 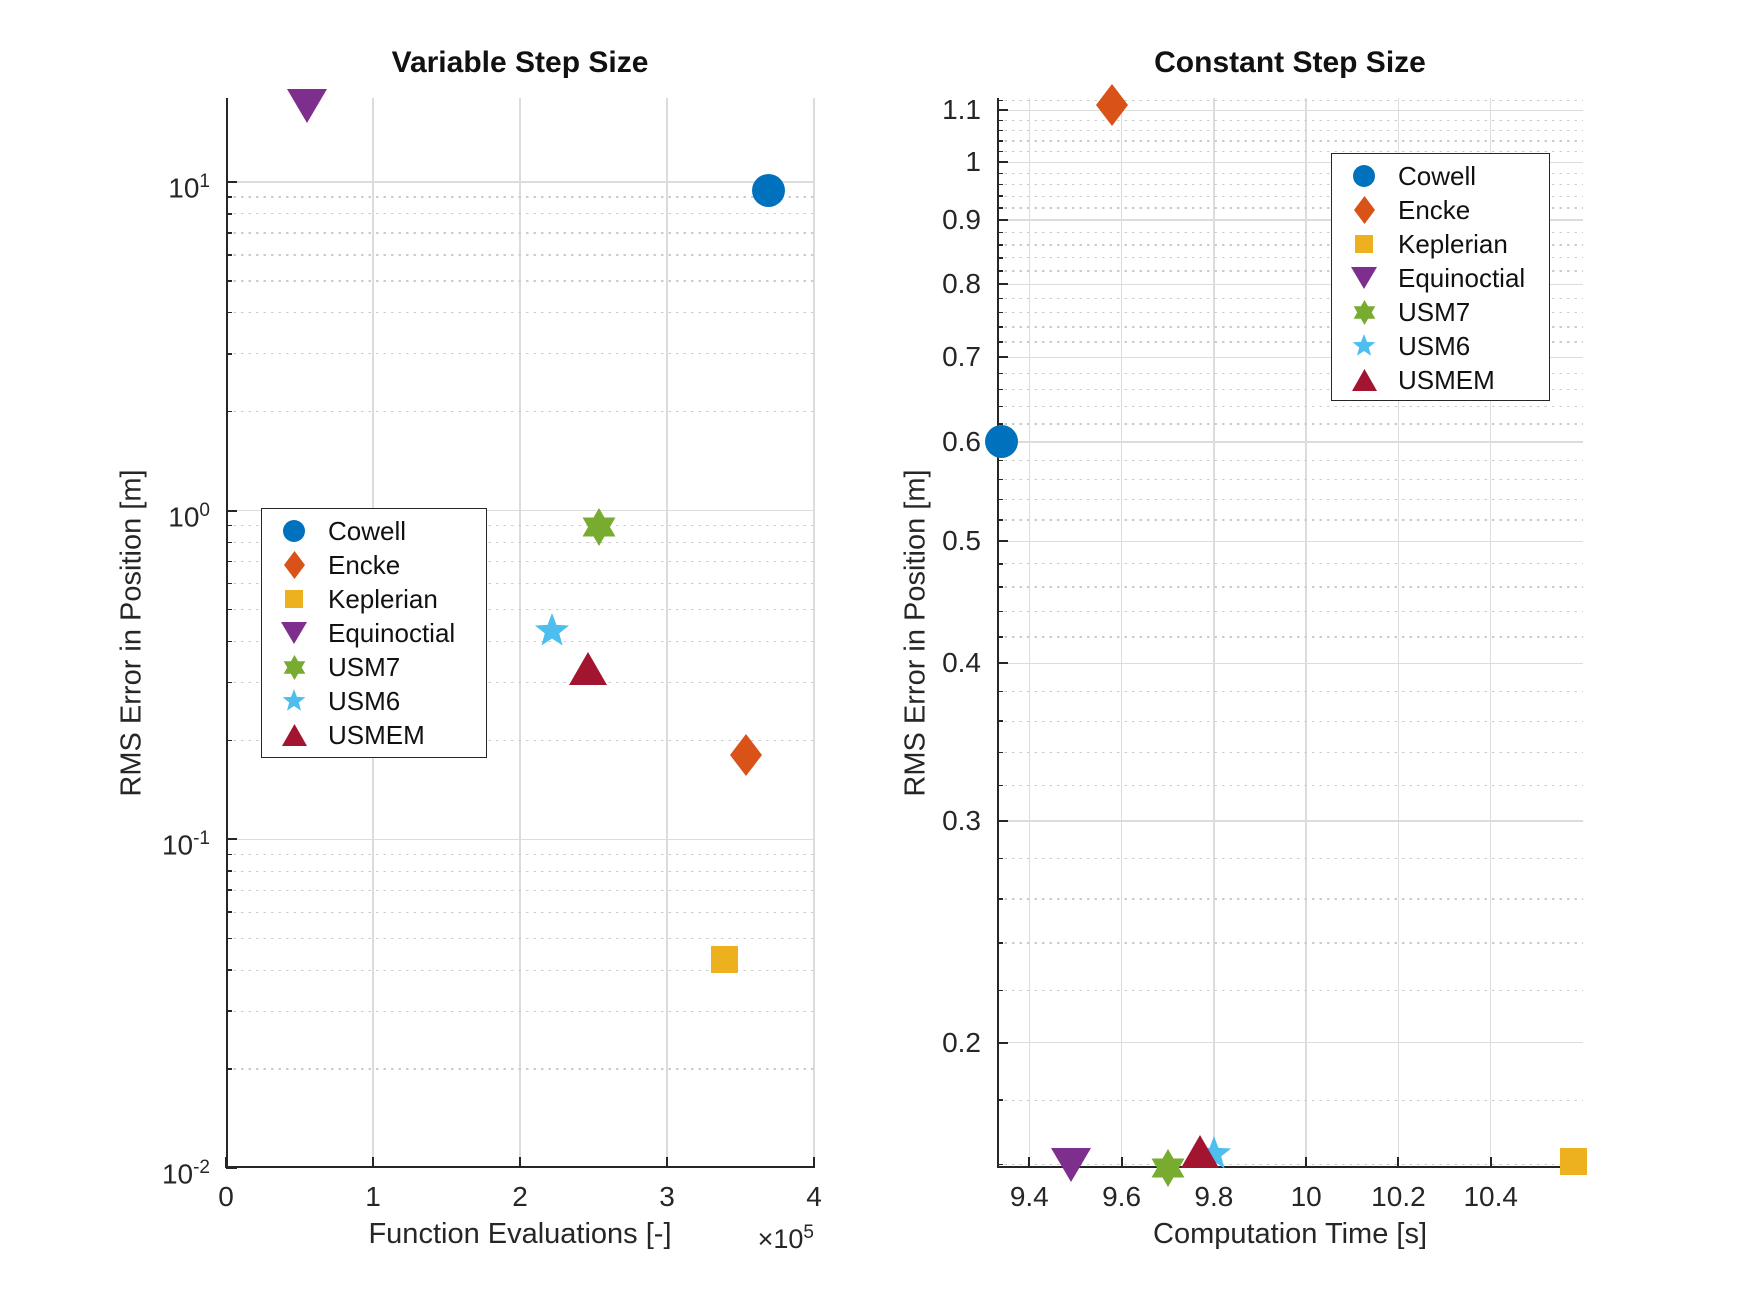 What do you see at coordinates (961, 357) in the screenshot?
I see `y-tick-label: 0.7` at bounding box center [961, 357].